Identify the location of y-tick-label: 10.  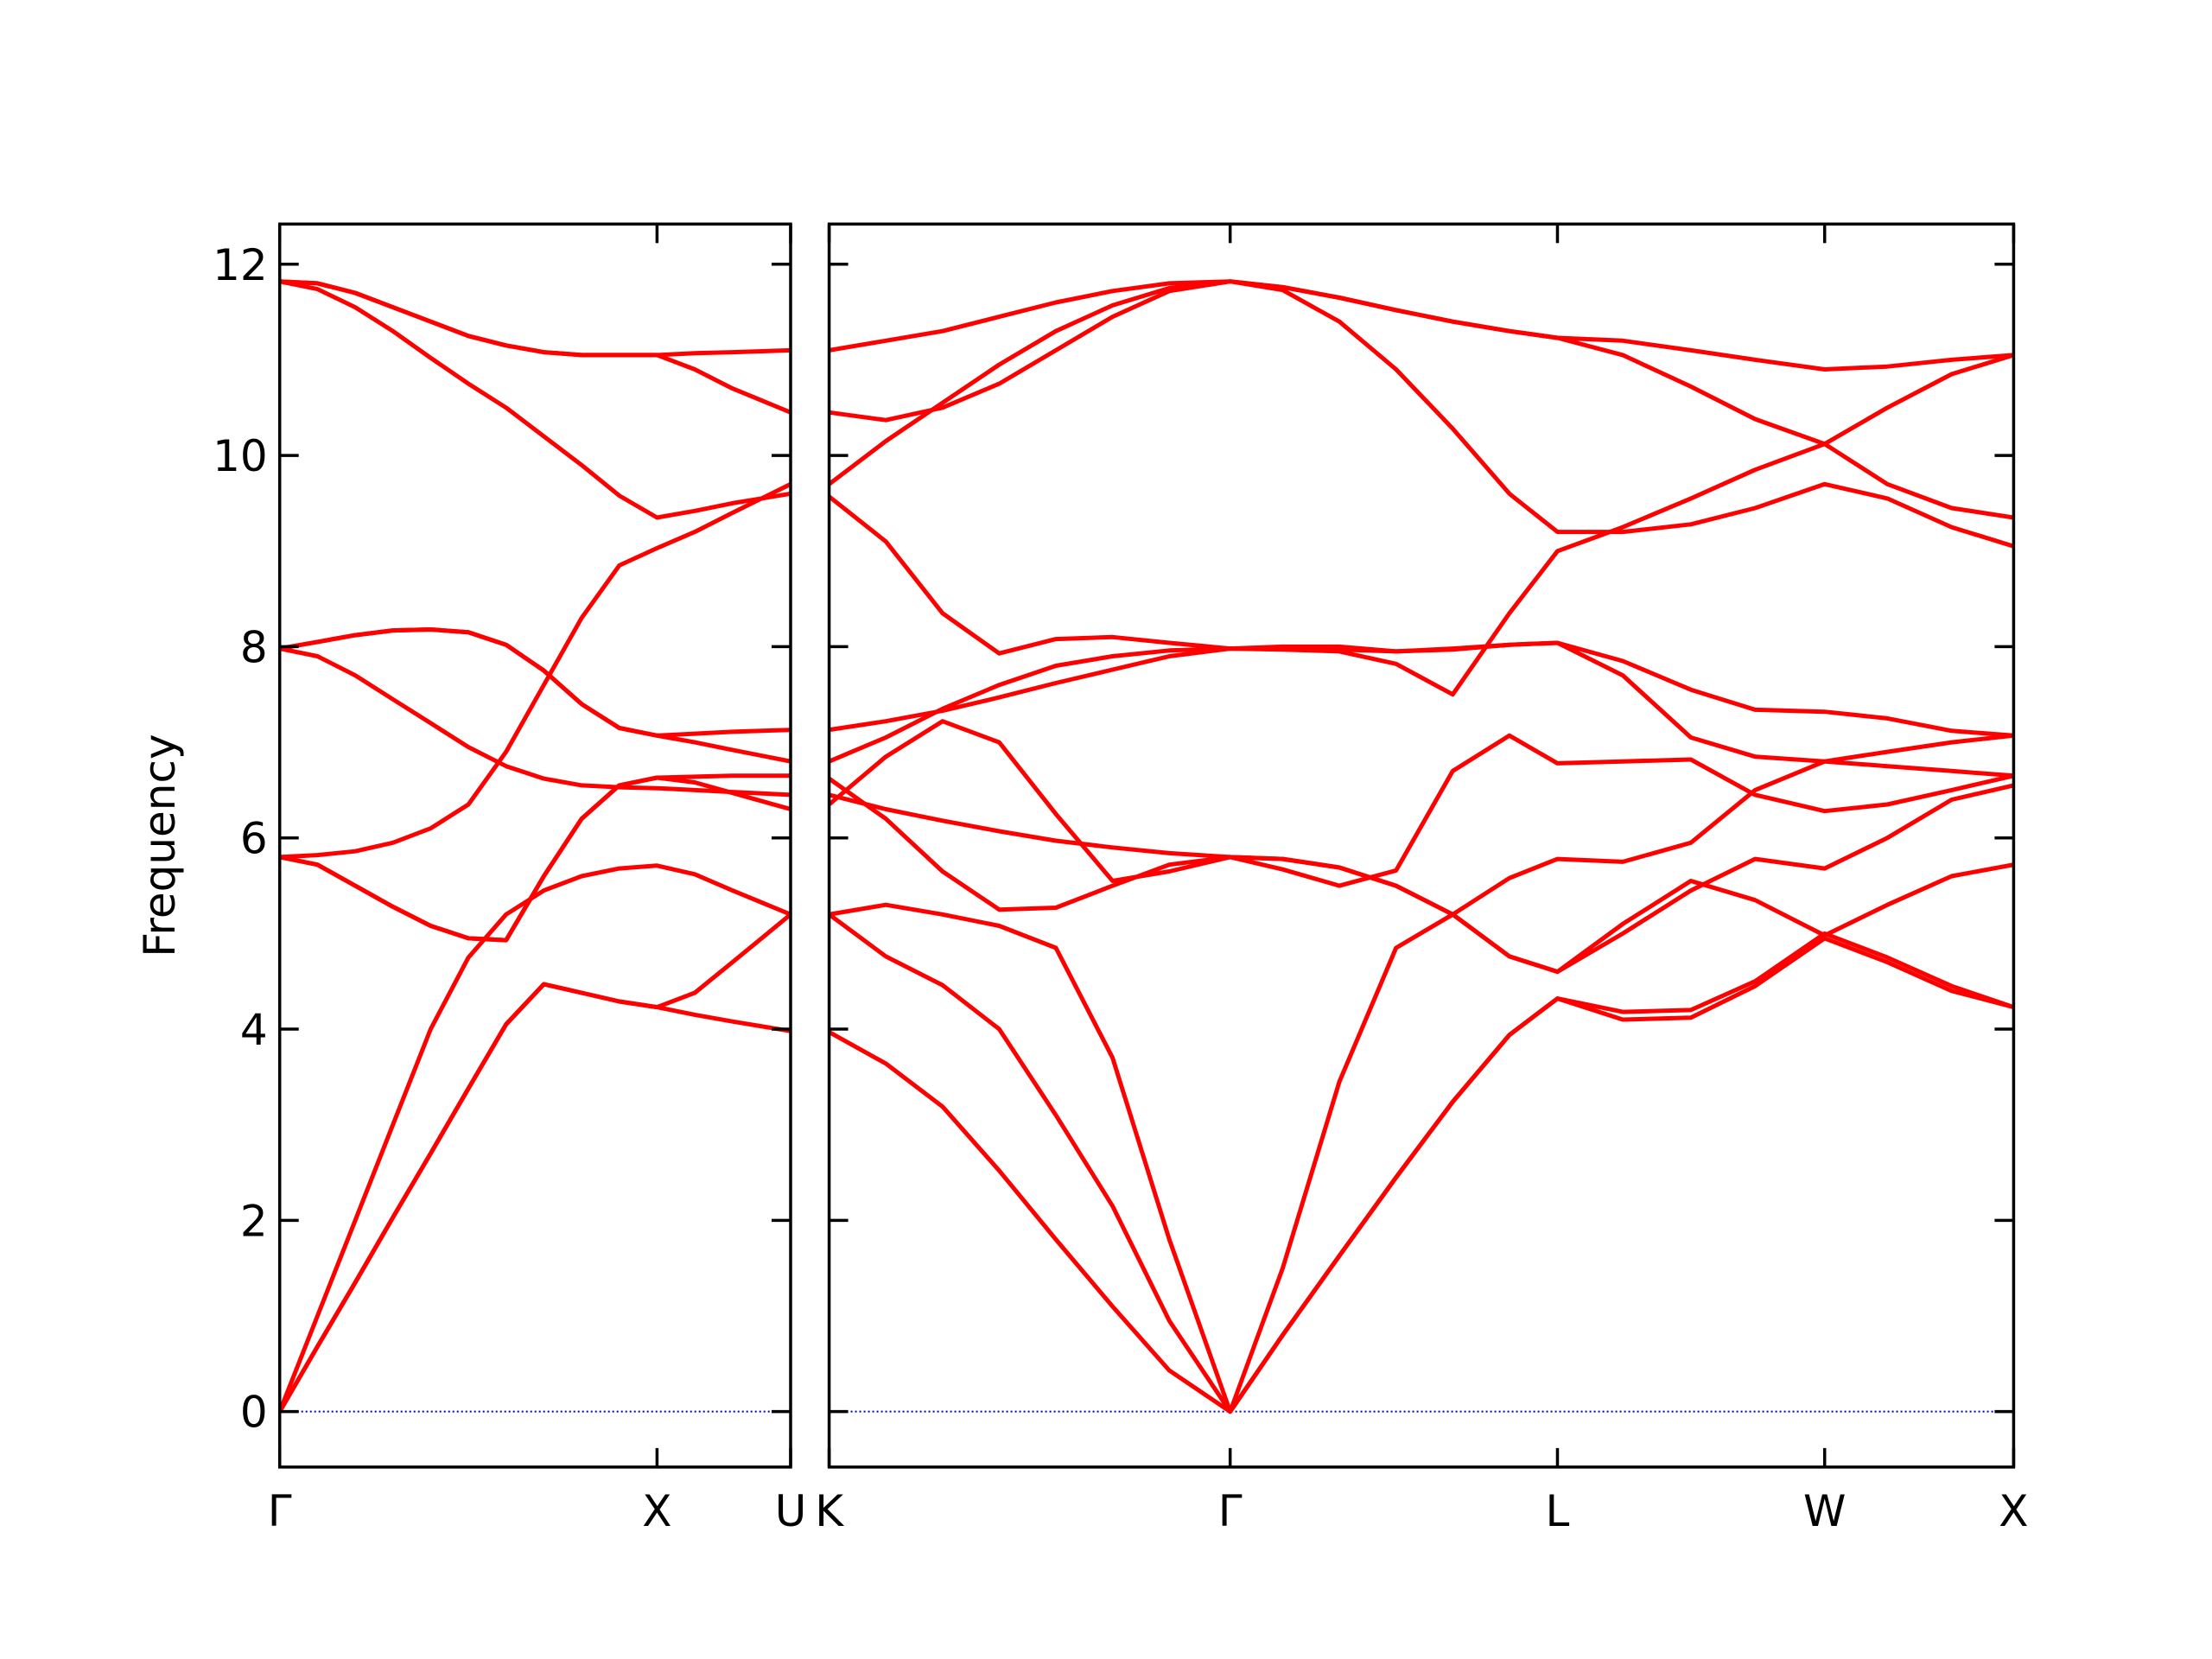
(240, 456).